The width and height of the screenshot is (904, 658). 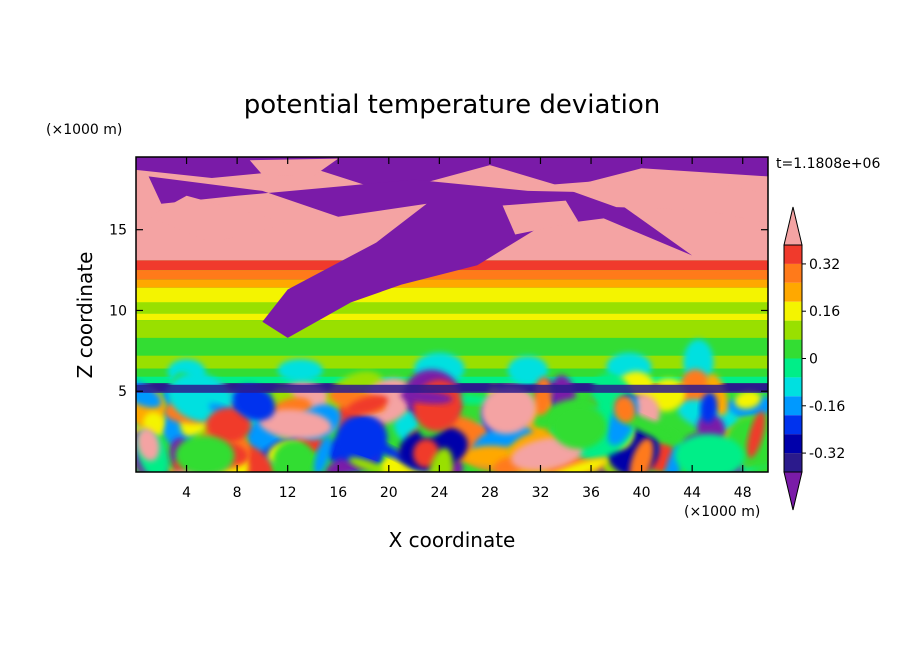 What do you see at coordinates (793, 226) in the screenshot?
I see `colorbar-top-arrow` at bounding box center [793, 226].